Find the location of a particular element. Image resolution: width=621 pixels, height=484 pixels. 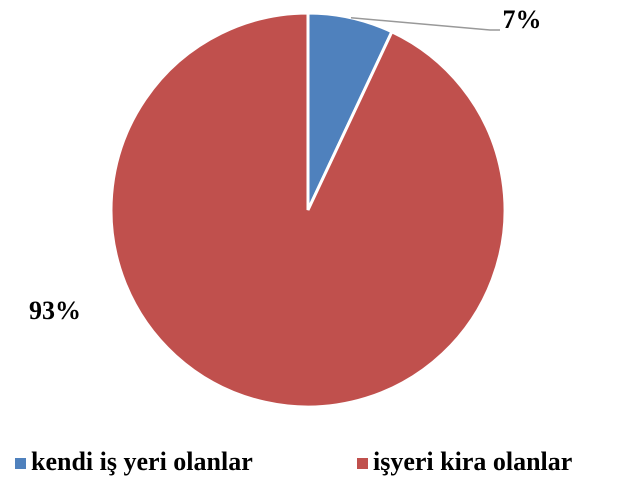

legend-label: işyeri kira olanlar is located at coordinates (472, 461).